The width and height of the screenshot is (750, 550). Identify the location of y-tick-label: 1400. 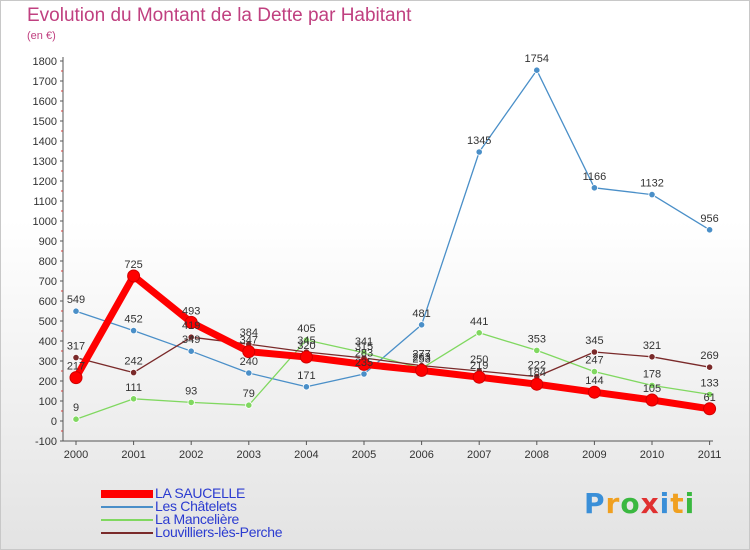
(45, 142).